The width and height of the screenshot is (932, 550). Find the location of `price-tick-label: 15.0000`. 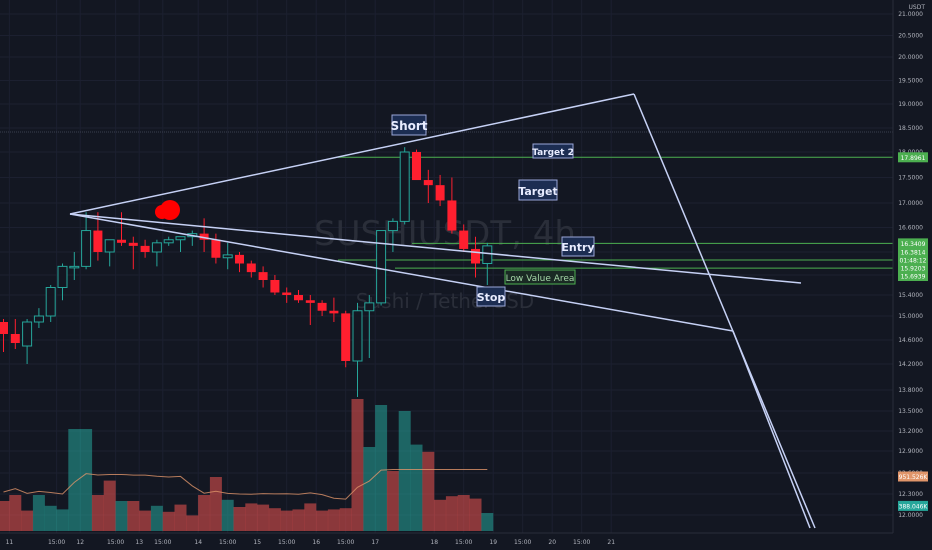

price-tick-label: 15.0000 is located at coordinates (910, 316).